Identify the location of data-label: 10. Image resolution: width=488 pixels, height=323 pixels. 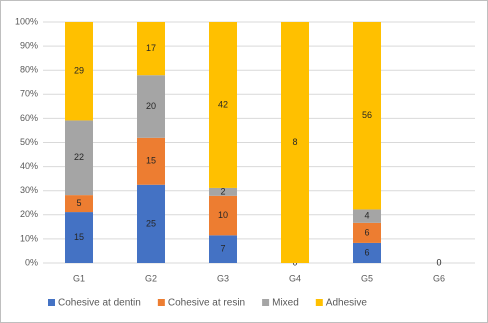
(223, 215).